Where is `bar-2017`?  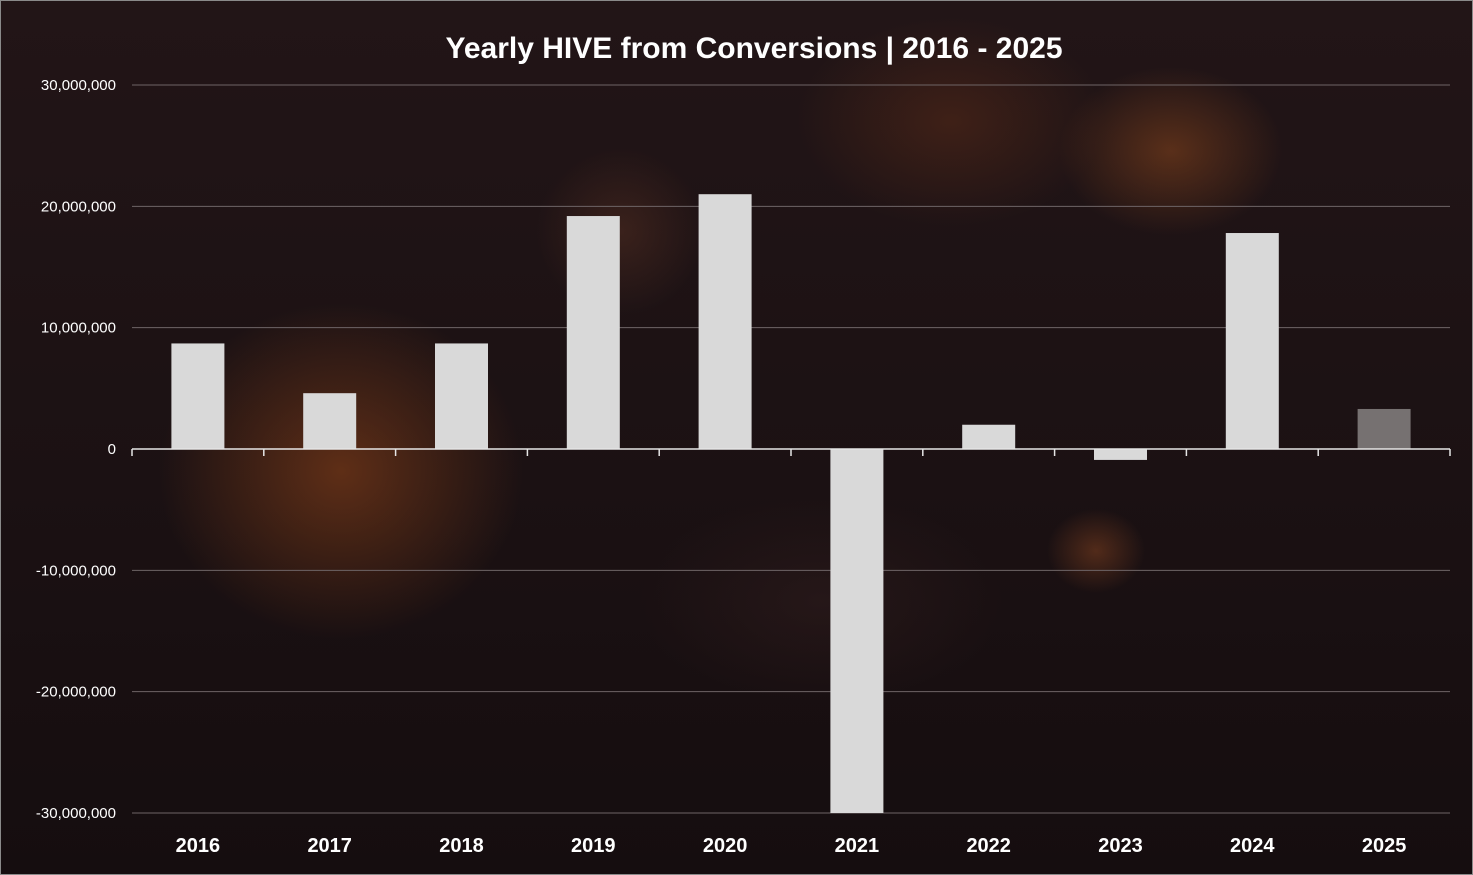
bar-2017 is located at coordinates (330, 421).